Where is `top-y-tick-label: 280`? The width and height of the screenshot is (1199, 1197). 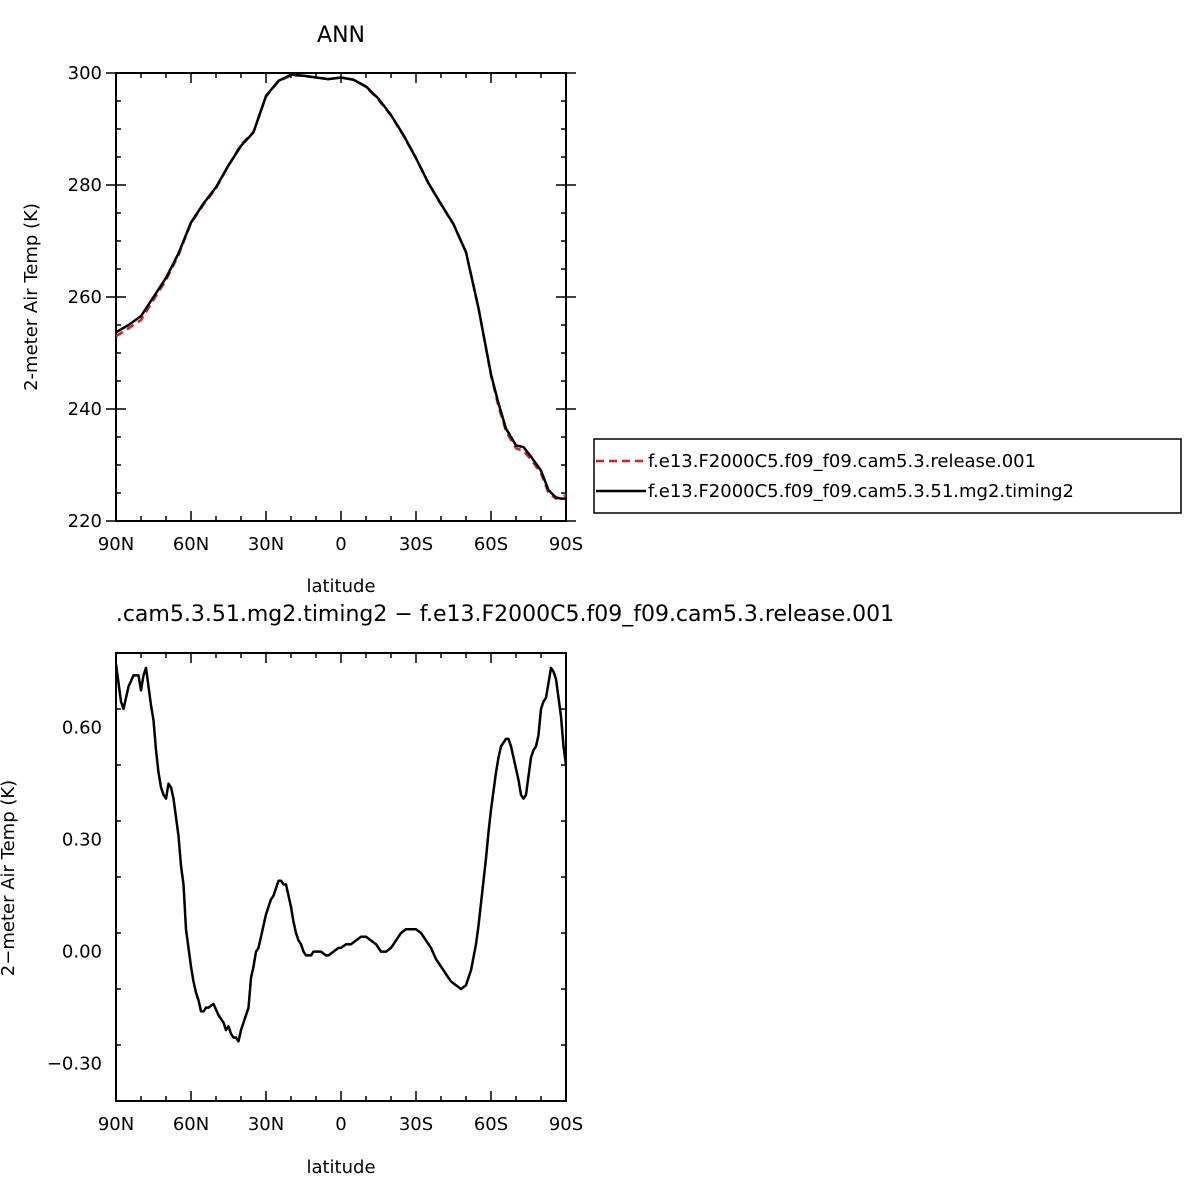 top-y-tick-label: 280 is located at coordinates (85, 185).